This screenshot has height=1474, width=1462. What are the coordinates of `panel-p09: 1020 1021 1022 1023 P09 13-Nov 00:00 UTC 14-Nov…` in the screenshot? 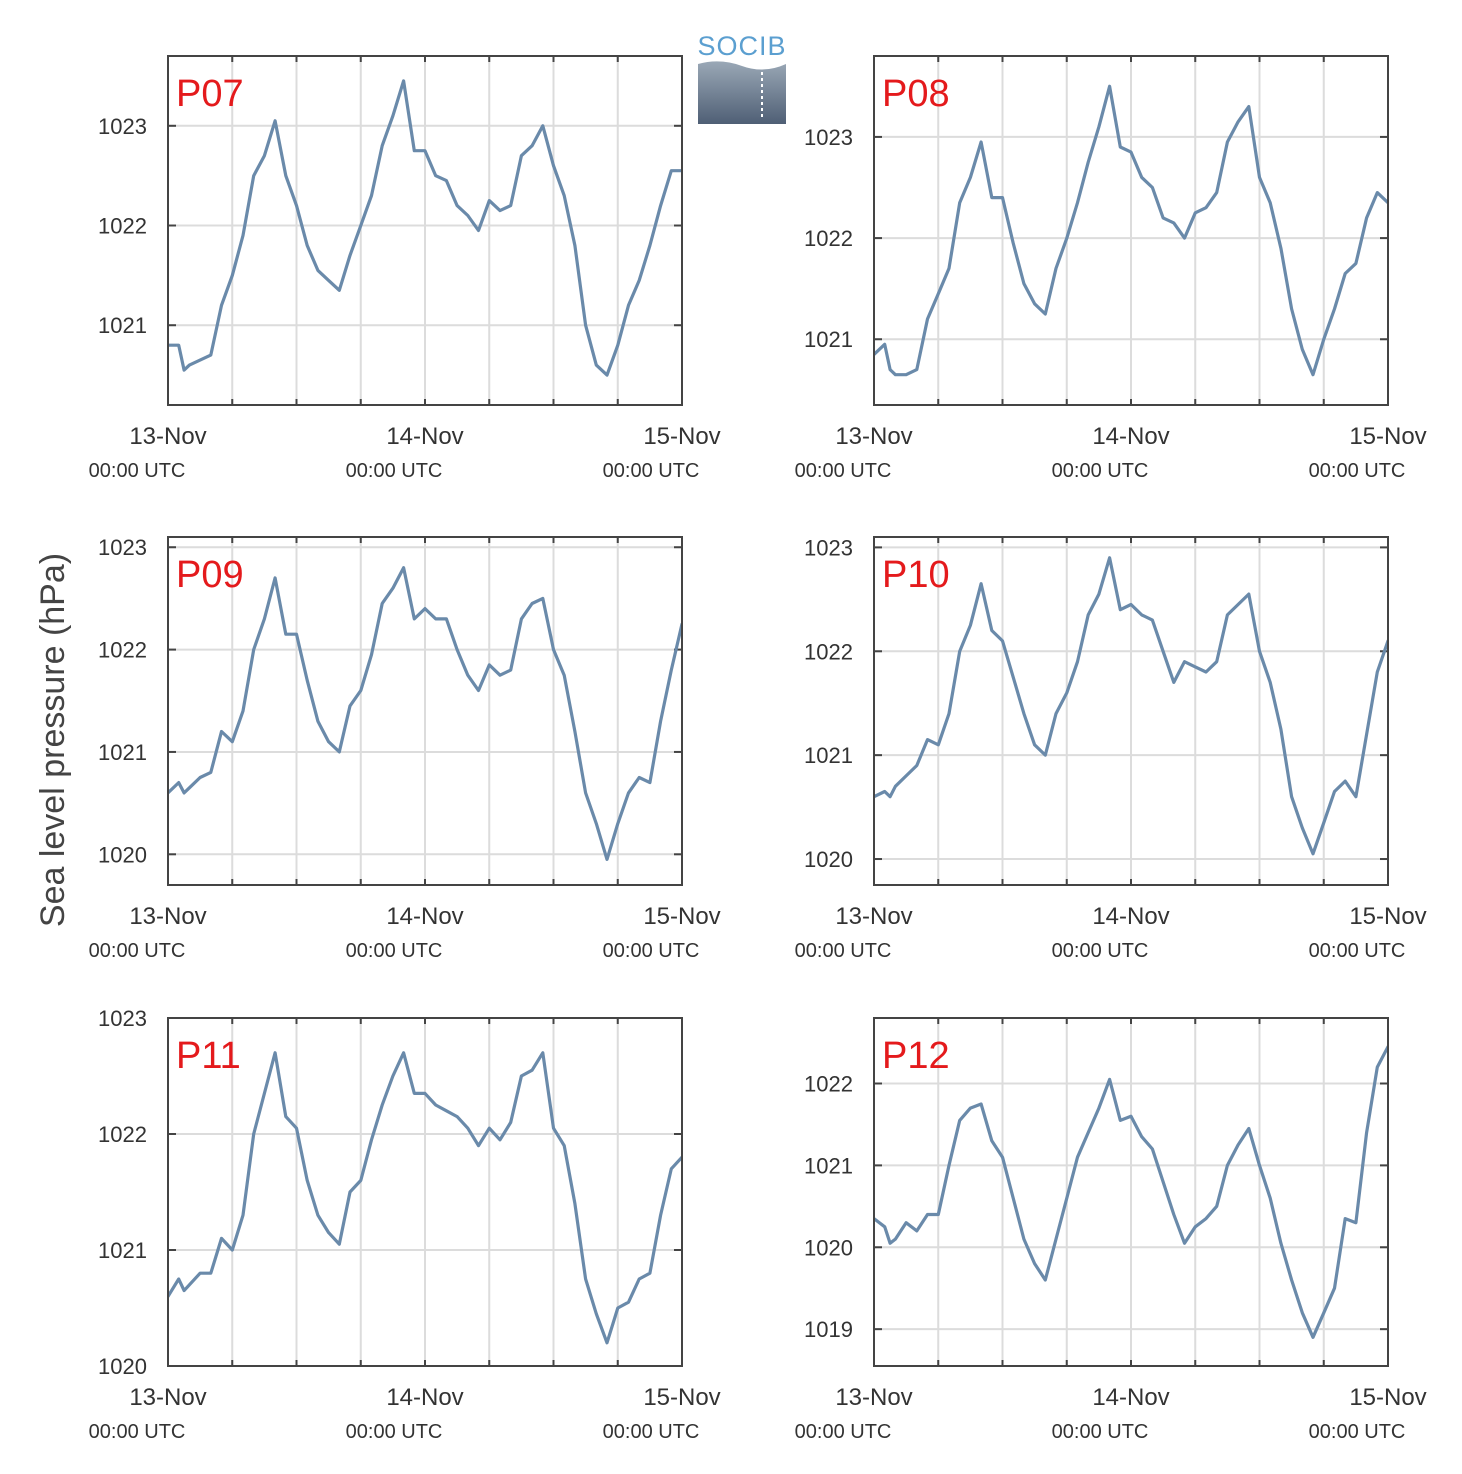 It's located at (405, 748).